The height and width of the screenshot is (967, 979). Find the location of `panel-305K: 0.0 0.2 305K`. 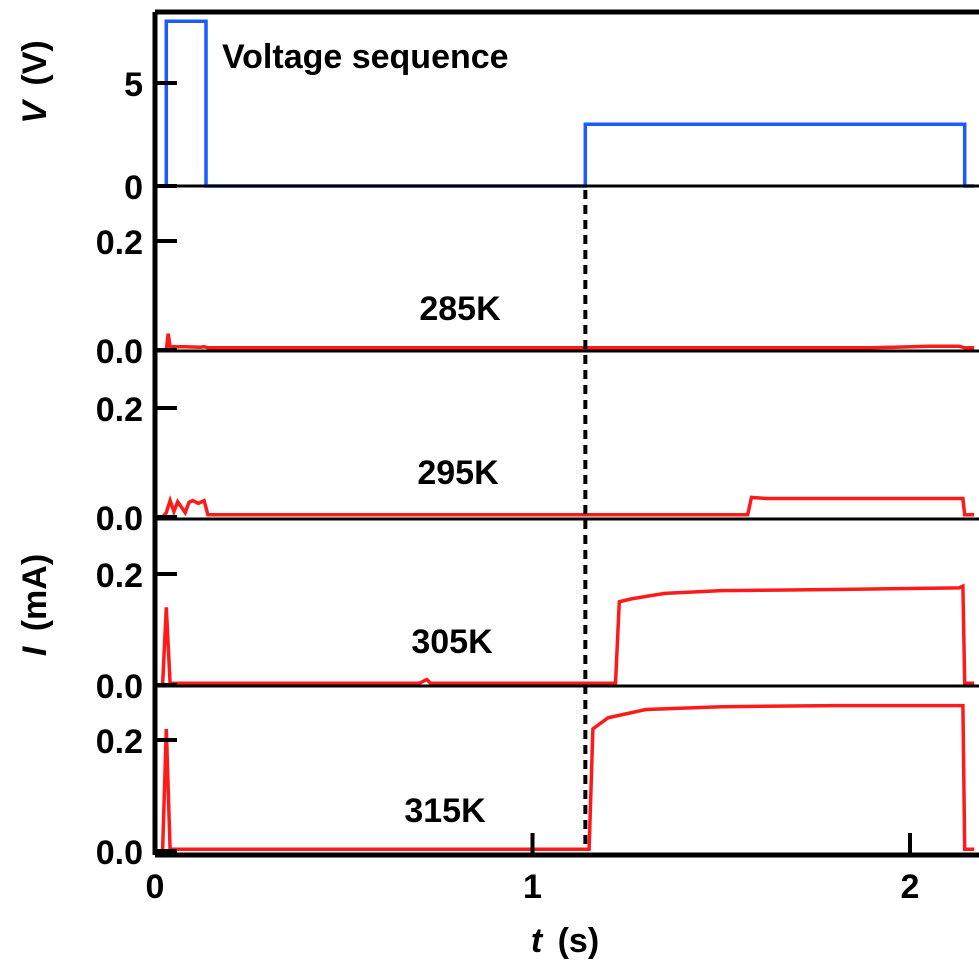

panel-305K: 0.0 0.2 305K is located at coordinates (535, 631).